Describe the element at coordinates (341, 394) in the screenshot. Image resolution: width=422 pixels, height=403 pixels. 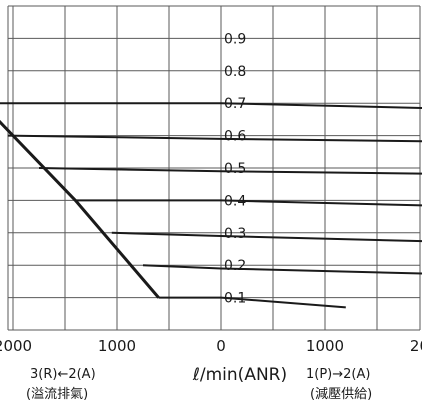
I see `right-annotation-line2: (減壓供給)` at that location.